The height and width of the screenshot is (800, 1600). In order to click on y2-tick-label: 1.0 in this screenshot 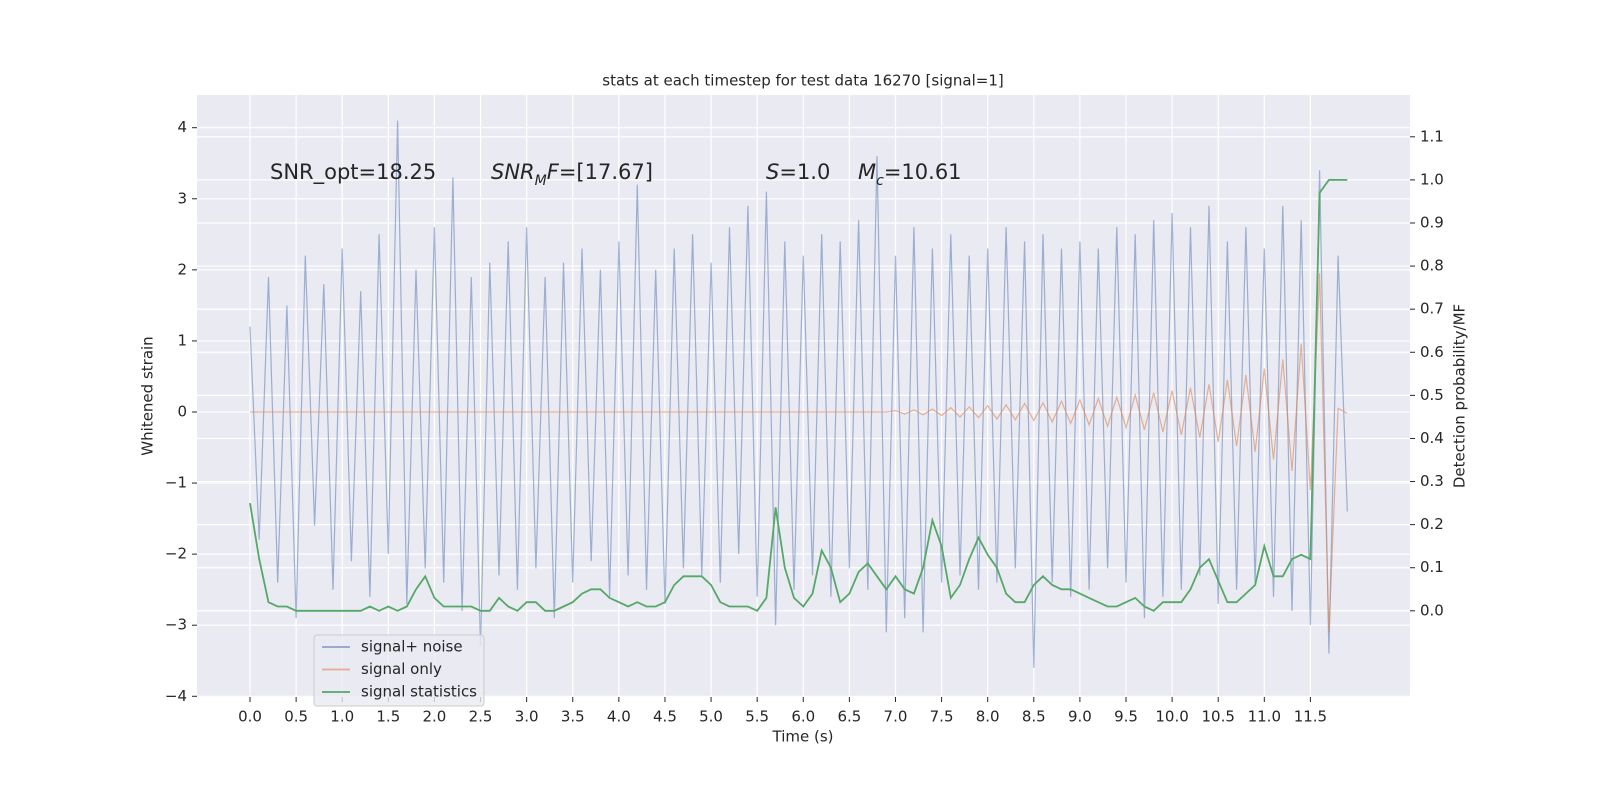, I will do `click(1432, 179)`.